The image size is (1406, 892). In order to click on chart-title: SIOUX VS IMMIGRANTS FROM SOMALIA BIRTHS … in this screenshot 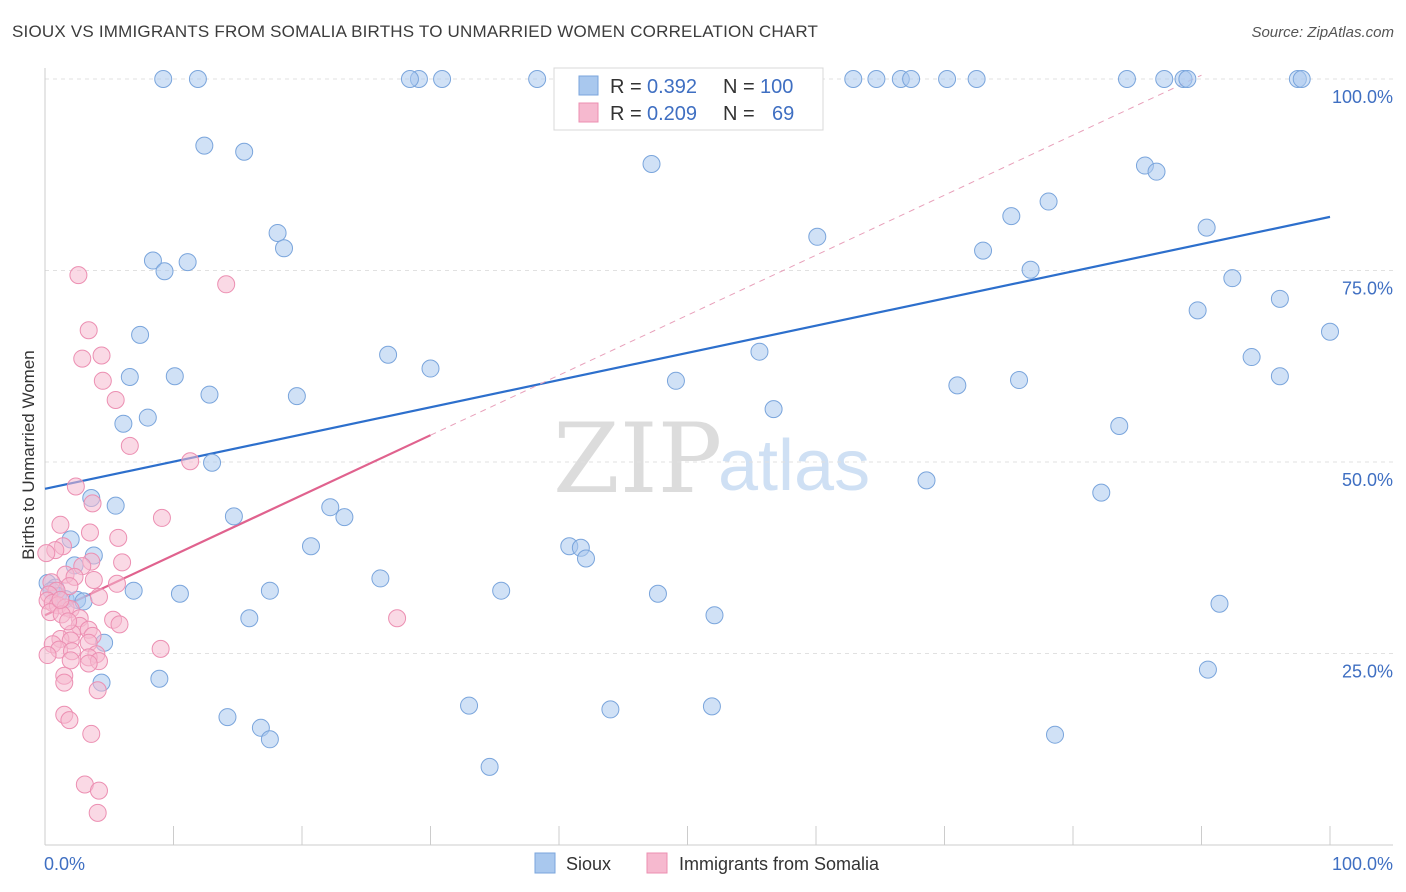, I will do `click(415, 31)`.